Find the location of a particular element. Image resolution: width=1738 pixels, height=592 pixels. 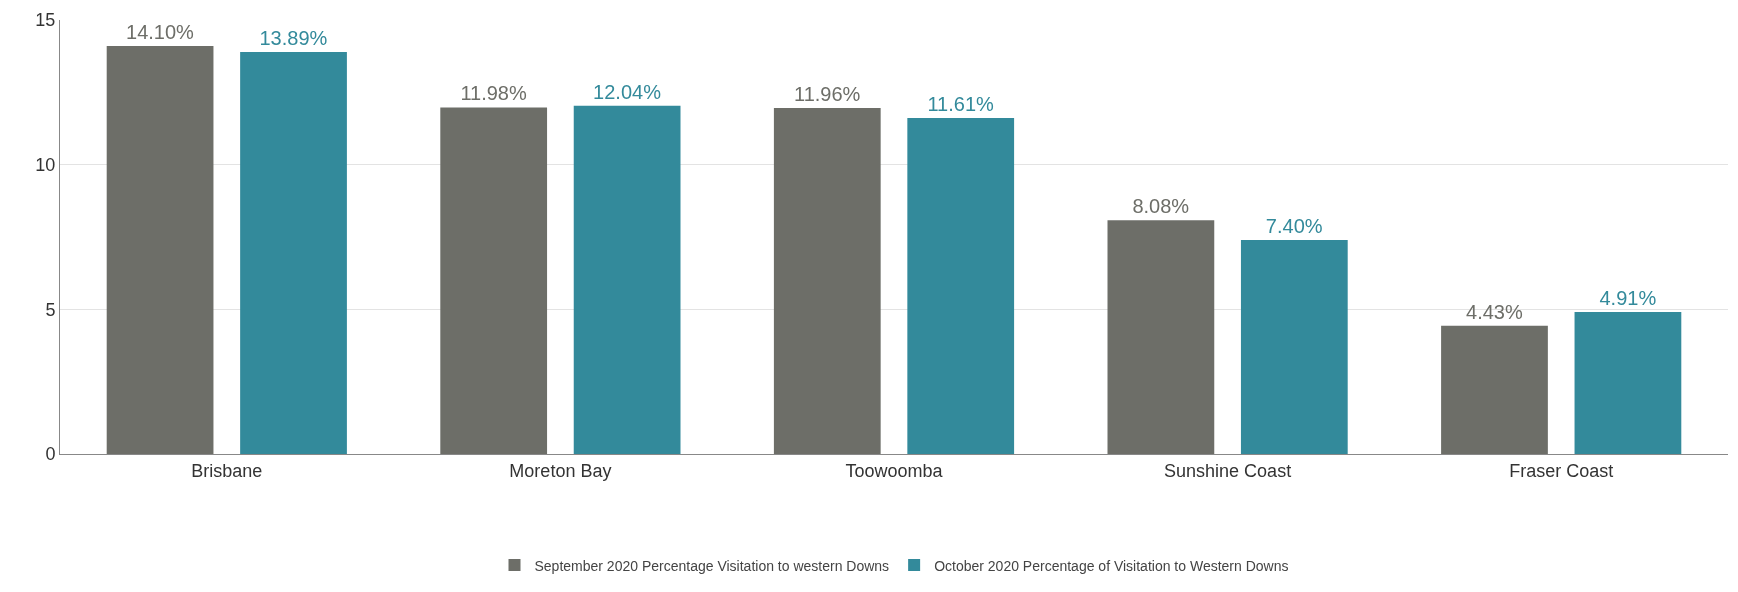

data-label: 11.96% is located at coordinates (827, 93).